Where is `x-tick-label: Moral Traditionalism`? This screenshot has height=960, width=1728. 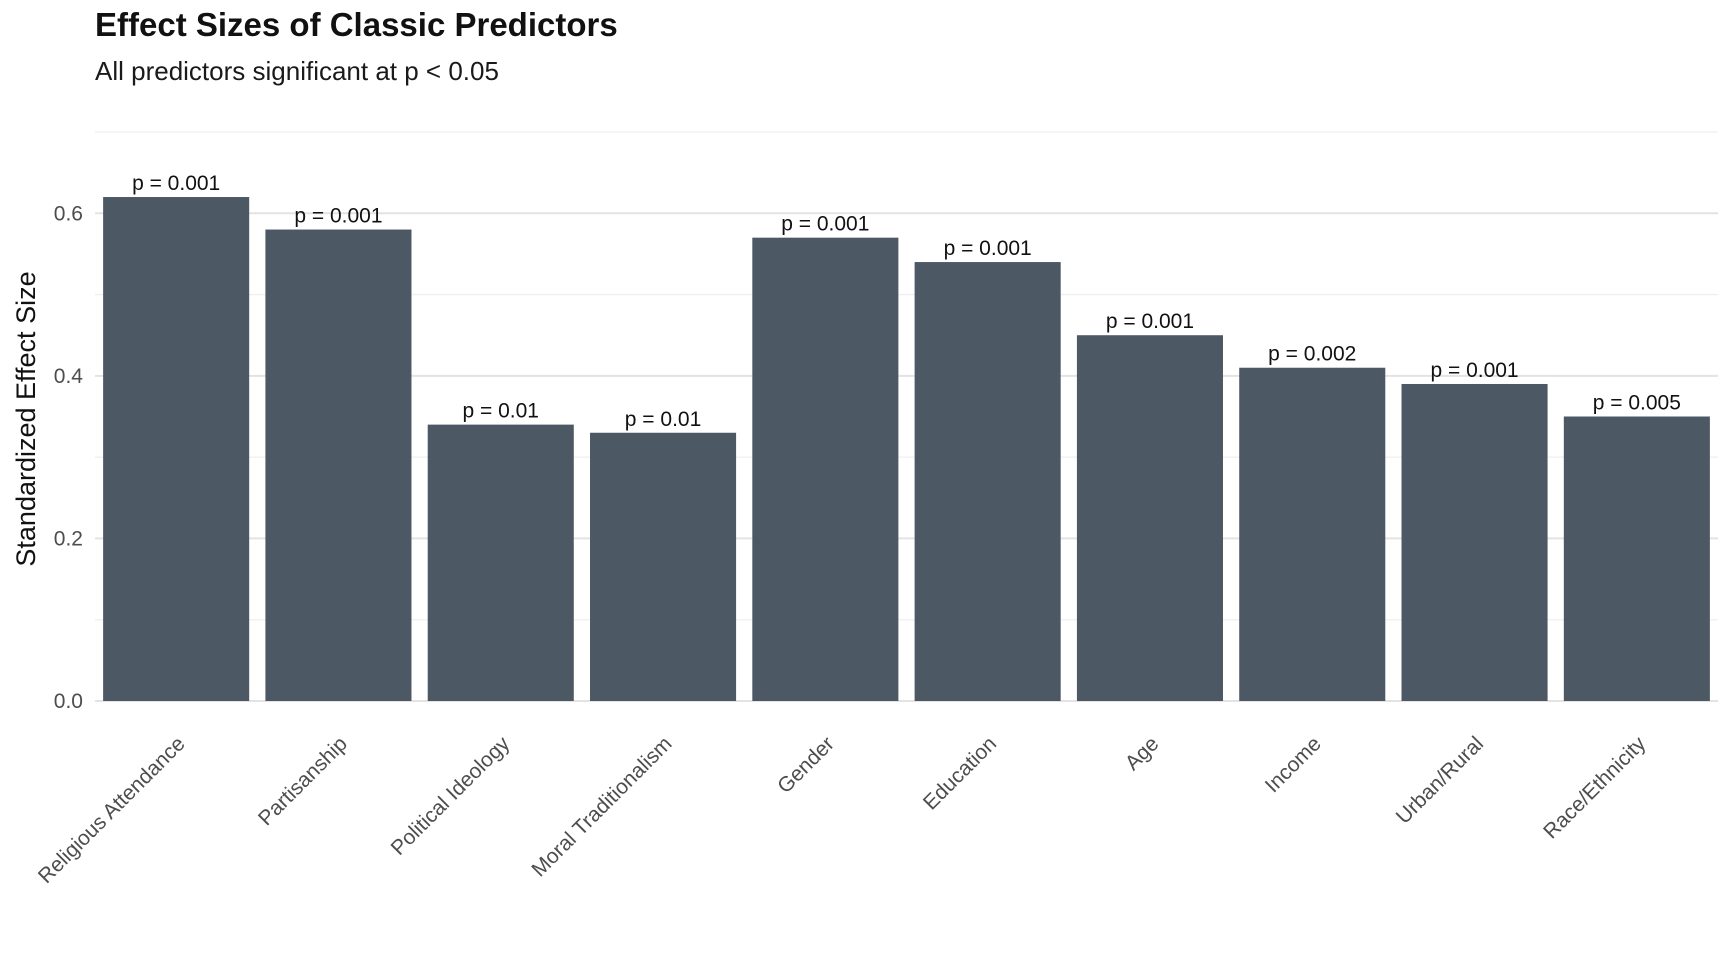
x-tick-label: Moral Traditionalism is located at coordinates (601, 806).